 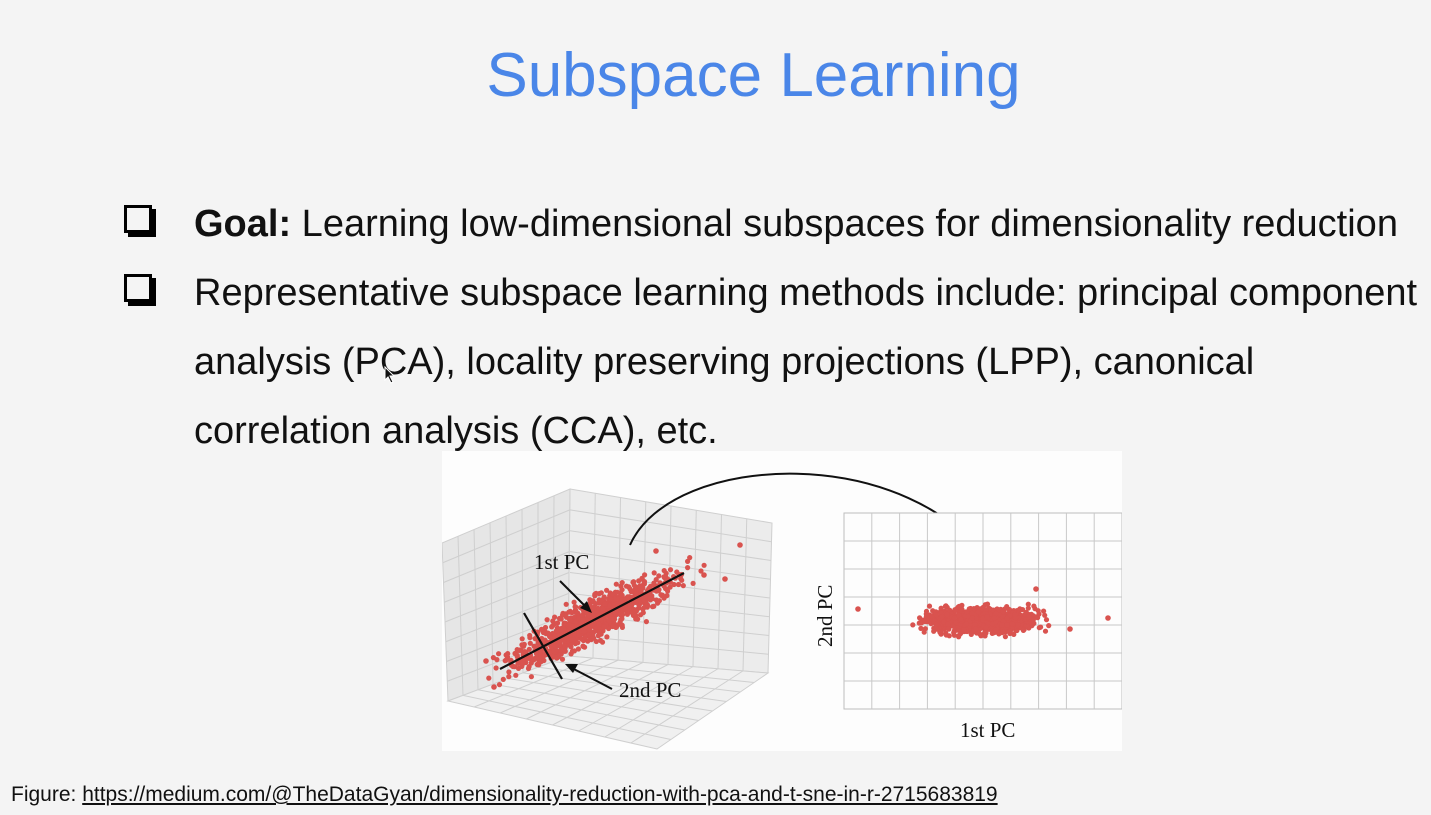 I want to click on second-pc-axis, so click(x=543, y=646).